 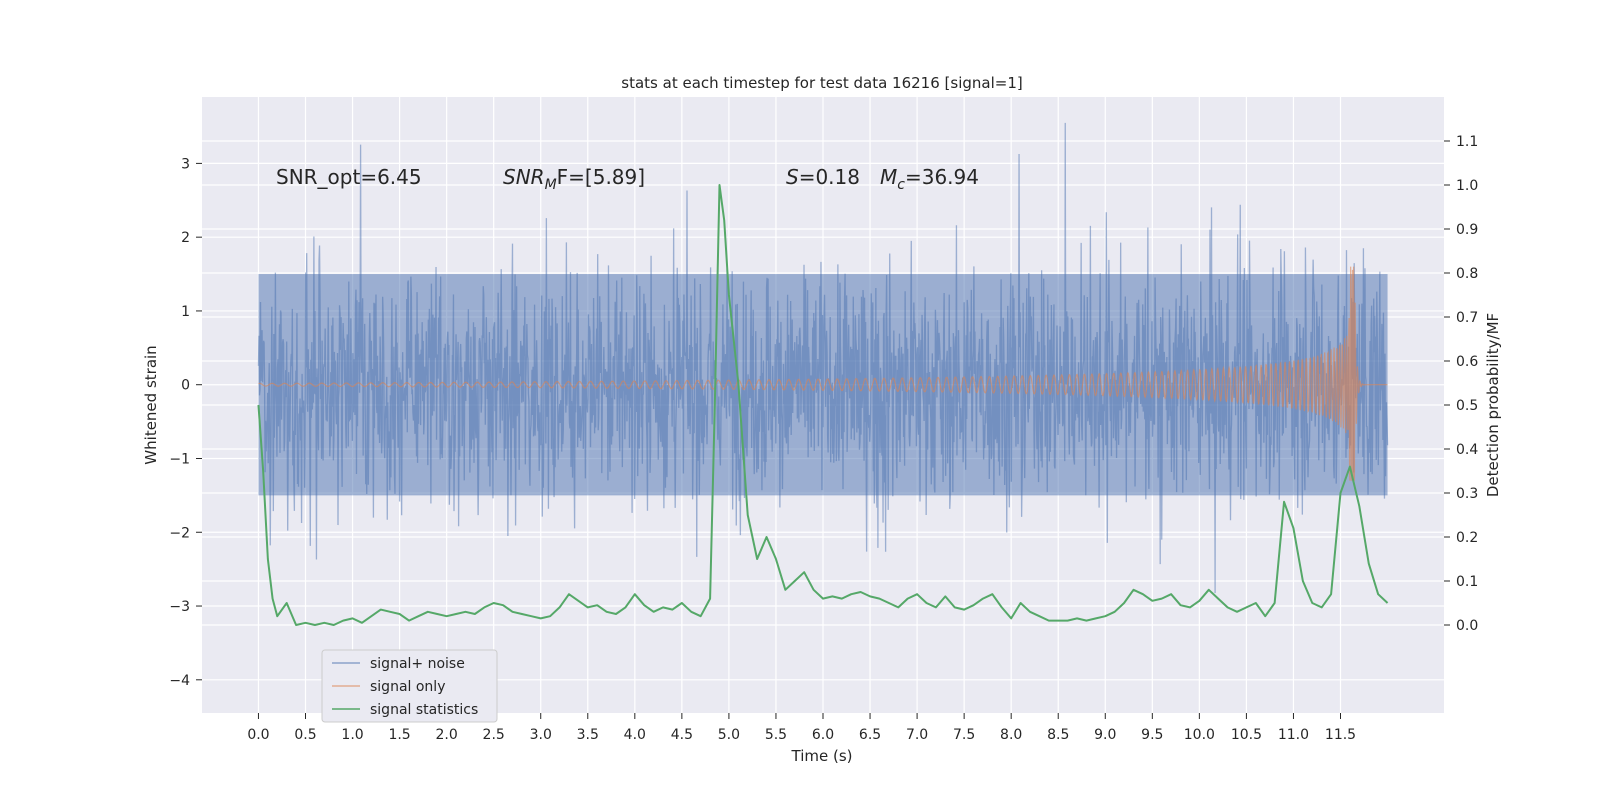 What do you see at coordinates (399, 735) in the screenshot?
I see `x-tick-3: 1.5` at bounding box center [399, 735].